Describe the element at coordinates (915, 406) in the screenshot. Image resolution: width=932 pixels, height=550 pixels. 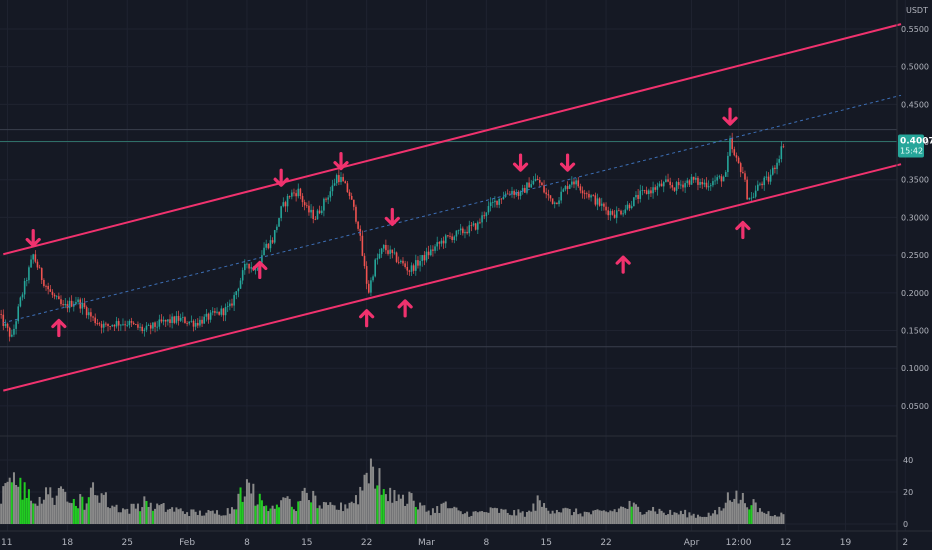
I see `price-tick-label: 0.0500` at that location.